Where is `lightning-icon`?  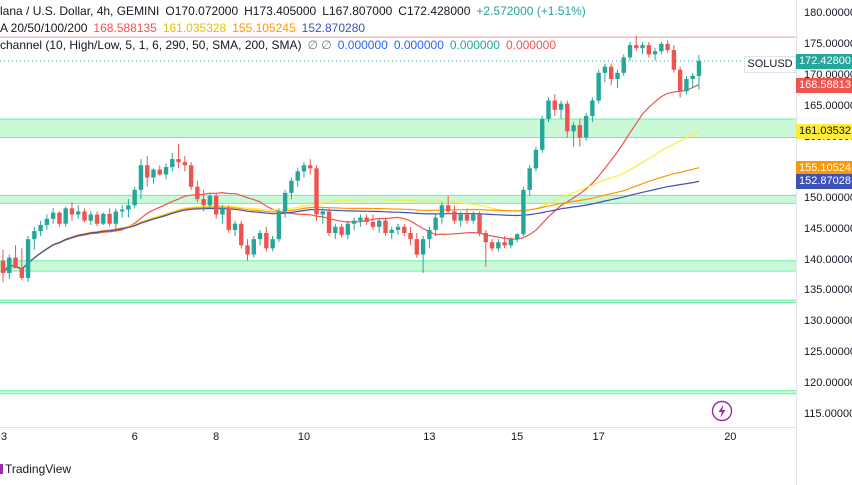 lightning-icon is located at coordinates (722, 411).